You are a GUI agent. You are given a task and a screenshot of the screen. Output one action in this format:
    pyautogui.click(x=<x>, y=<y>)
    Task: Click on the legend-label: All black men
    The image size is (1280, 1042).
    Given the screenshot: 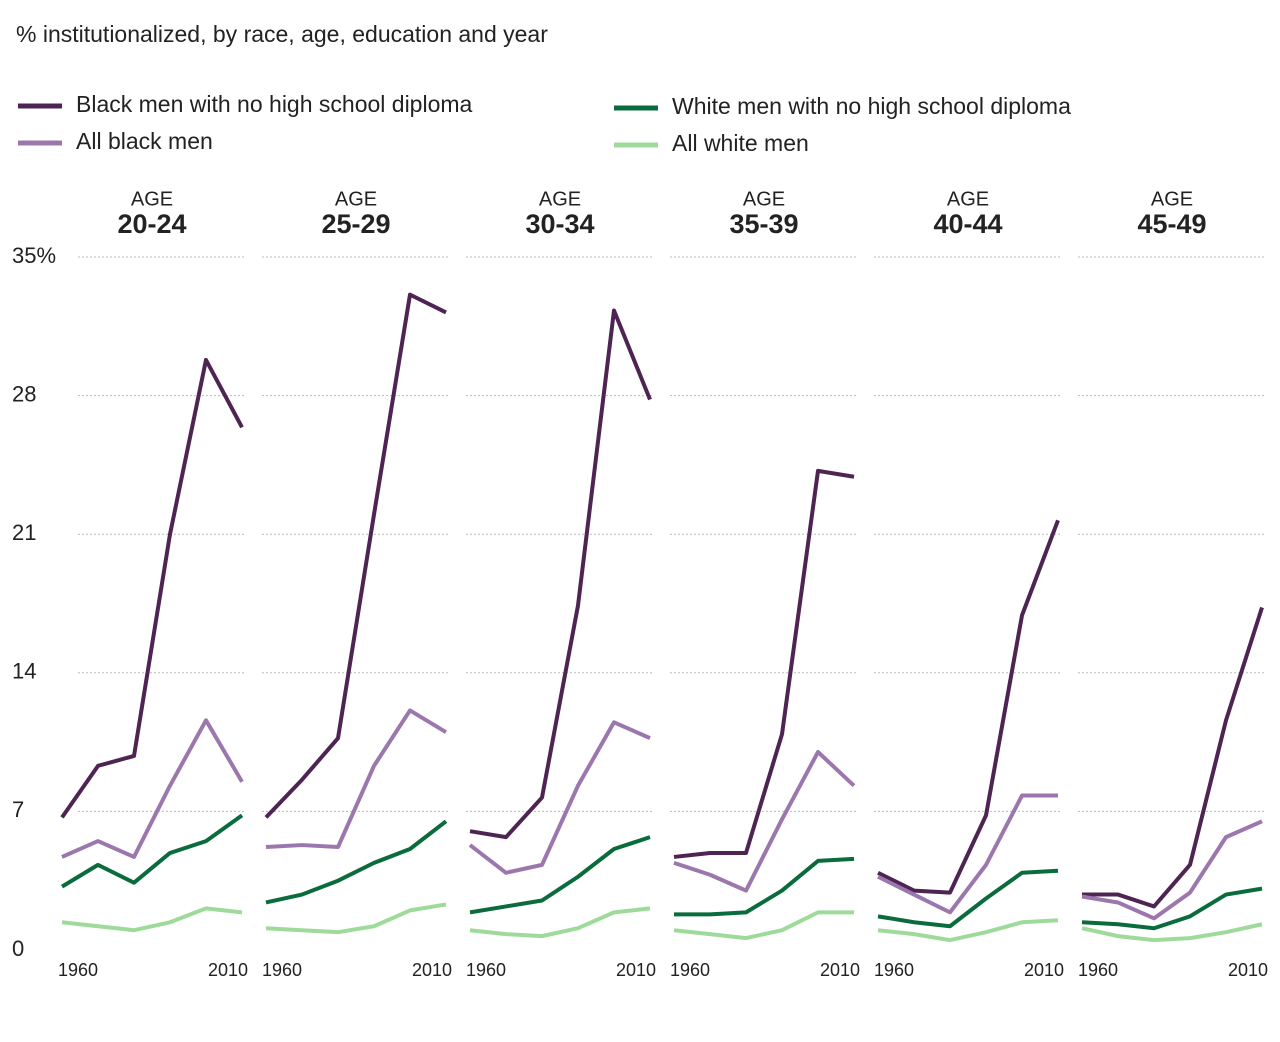 What is the action you would take?
    pyautogui.click(x=144, y=141)
    